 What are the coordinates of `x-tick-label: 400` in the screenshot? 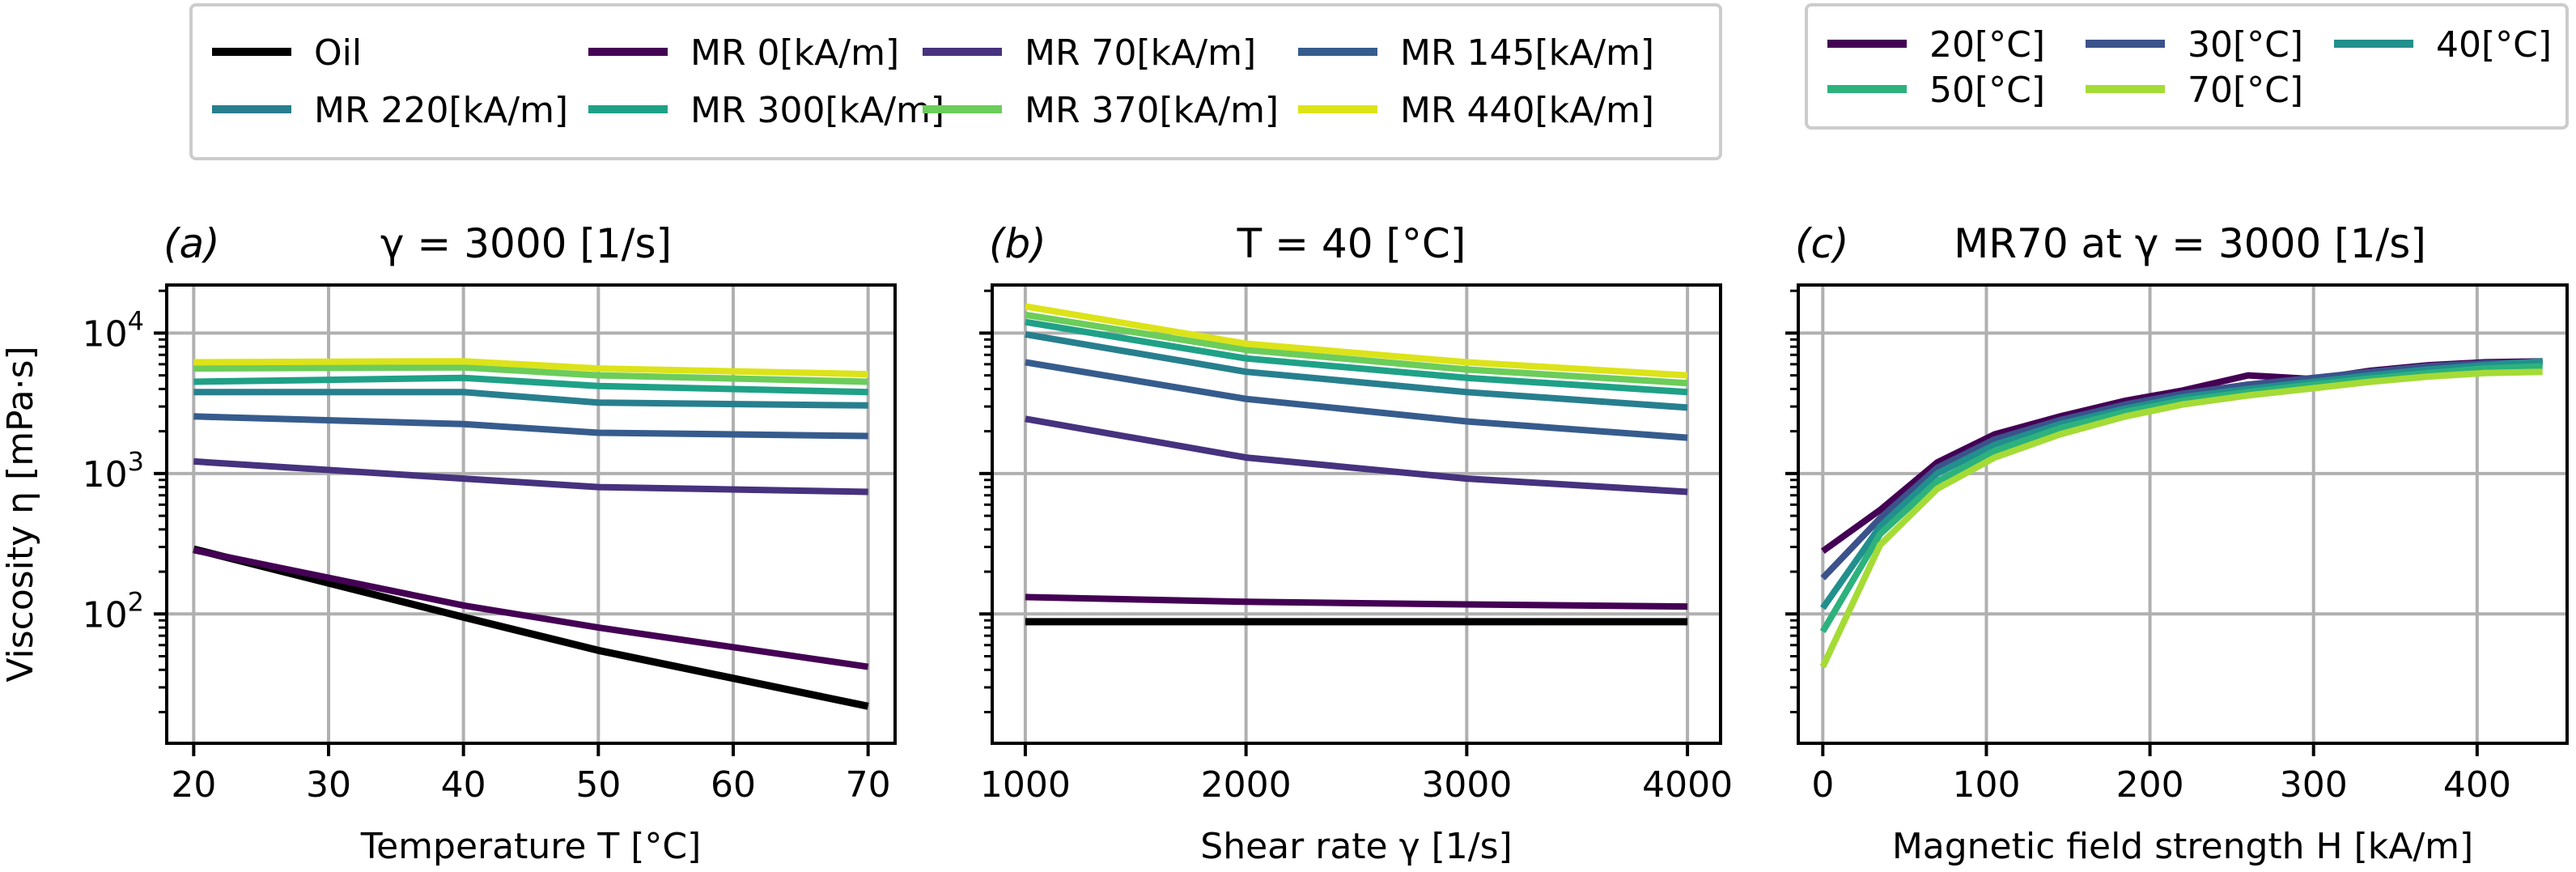 It's located at (2477, 785).